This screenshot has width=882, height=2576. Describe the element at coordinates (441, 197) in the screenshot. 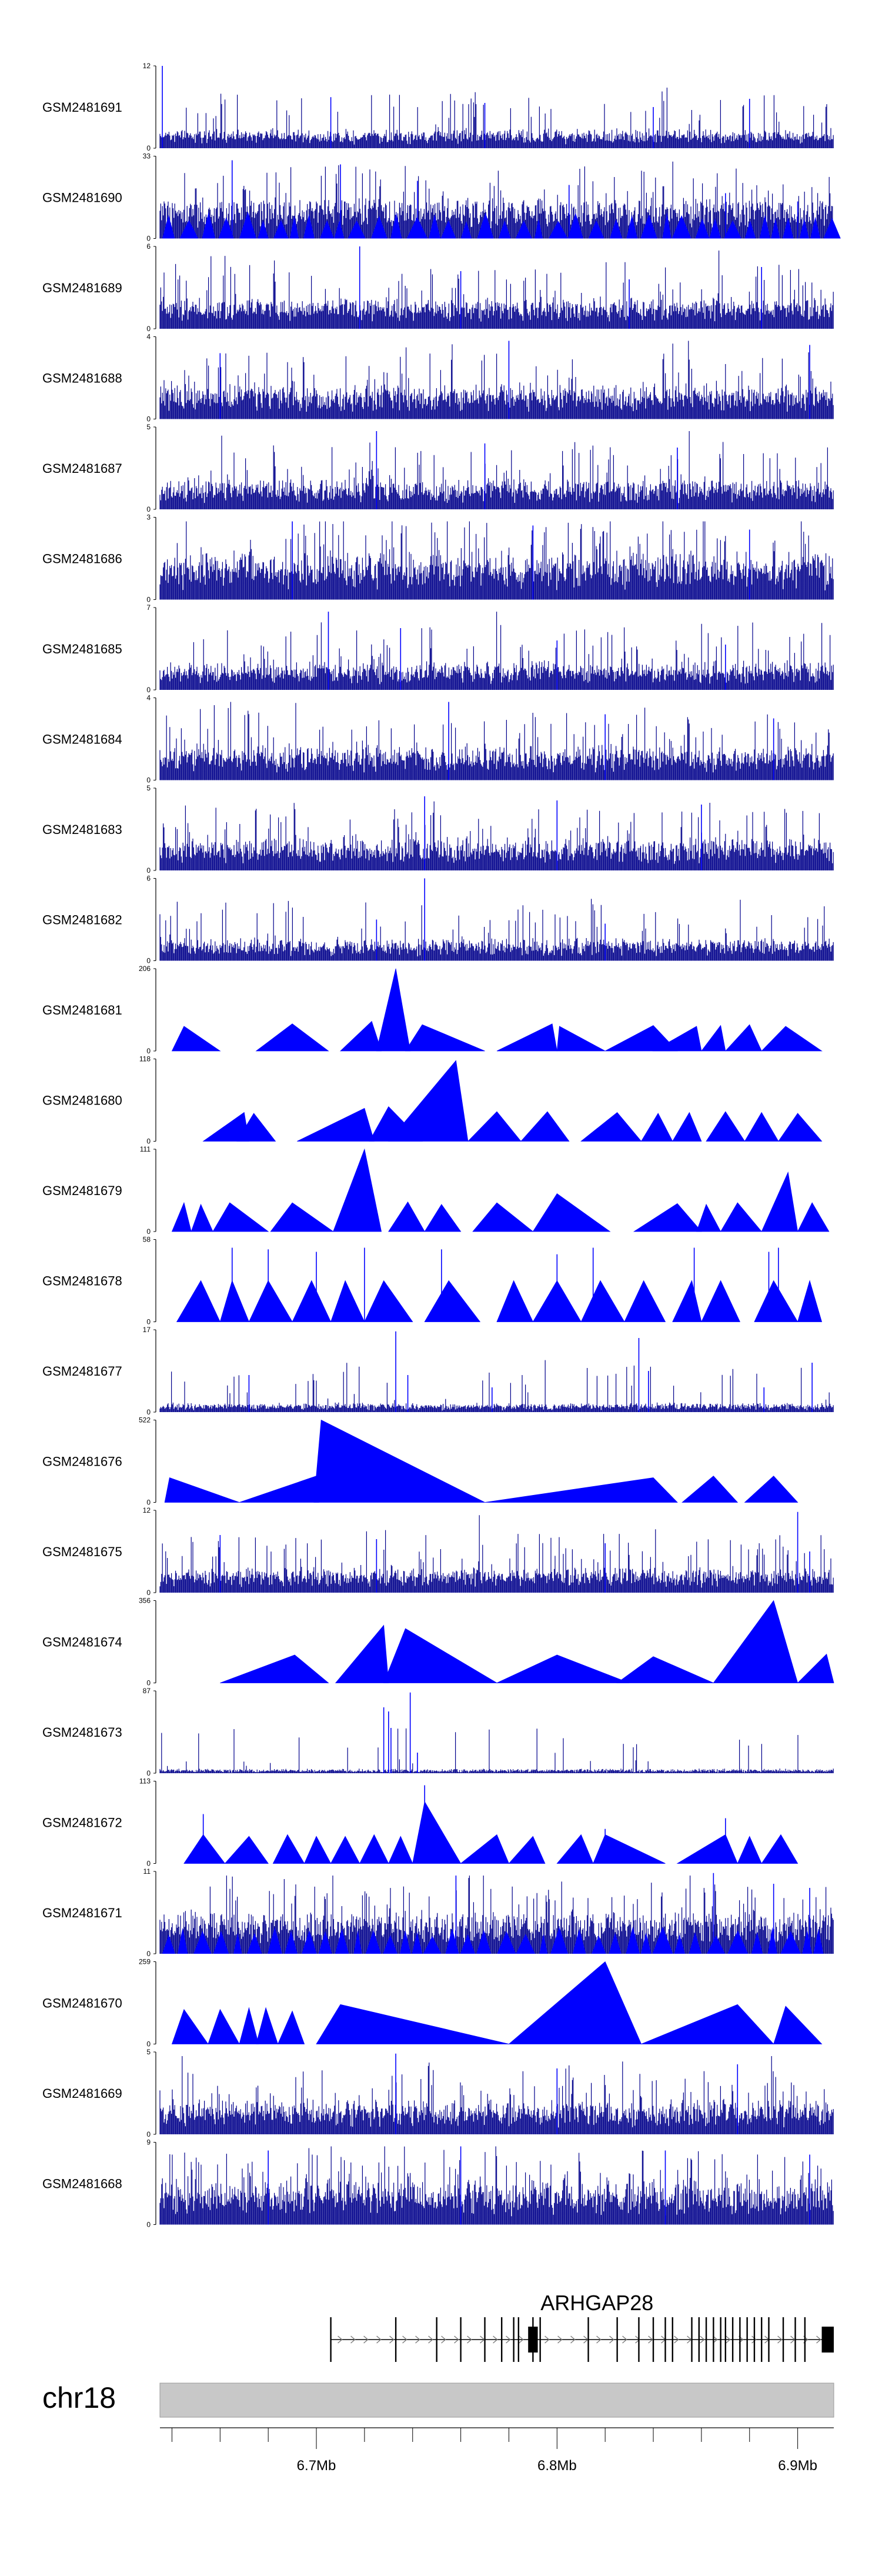

I see `track-GSM2481690: GSM2481690 33 0` at that location.